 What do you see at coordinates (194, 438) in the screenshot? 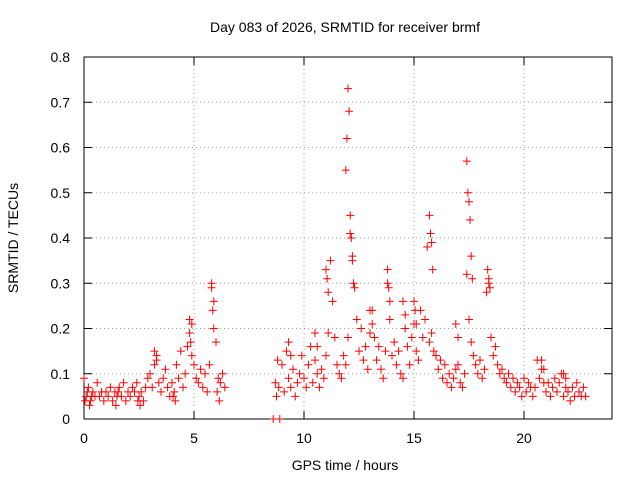
I see `x-tick-label: 5` at bounding box center [194, 438].